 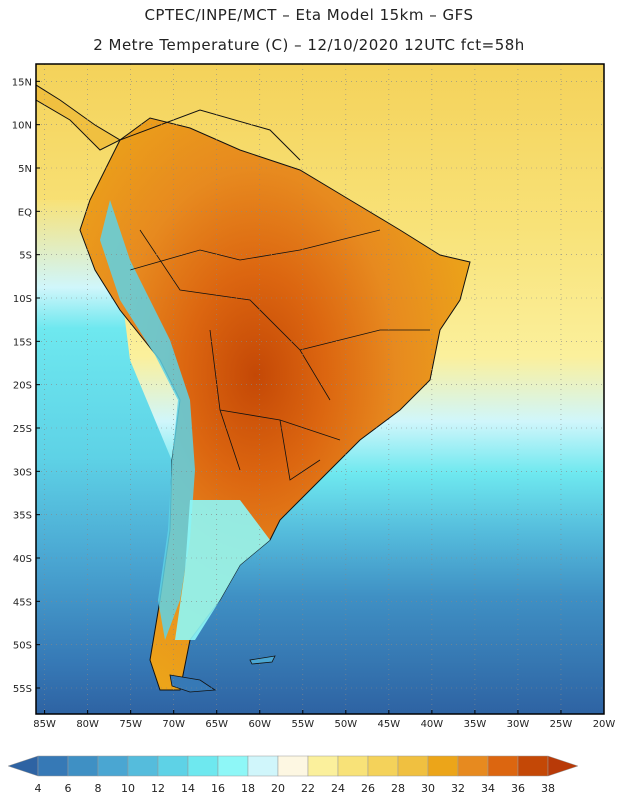 I want to click on legend-tick-label: 24, so click(x=338, y=788).